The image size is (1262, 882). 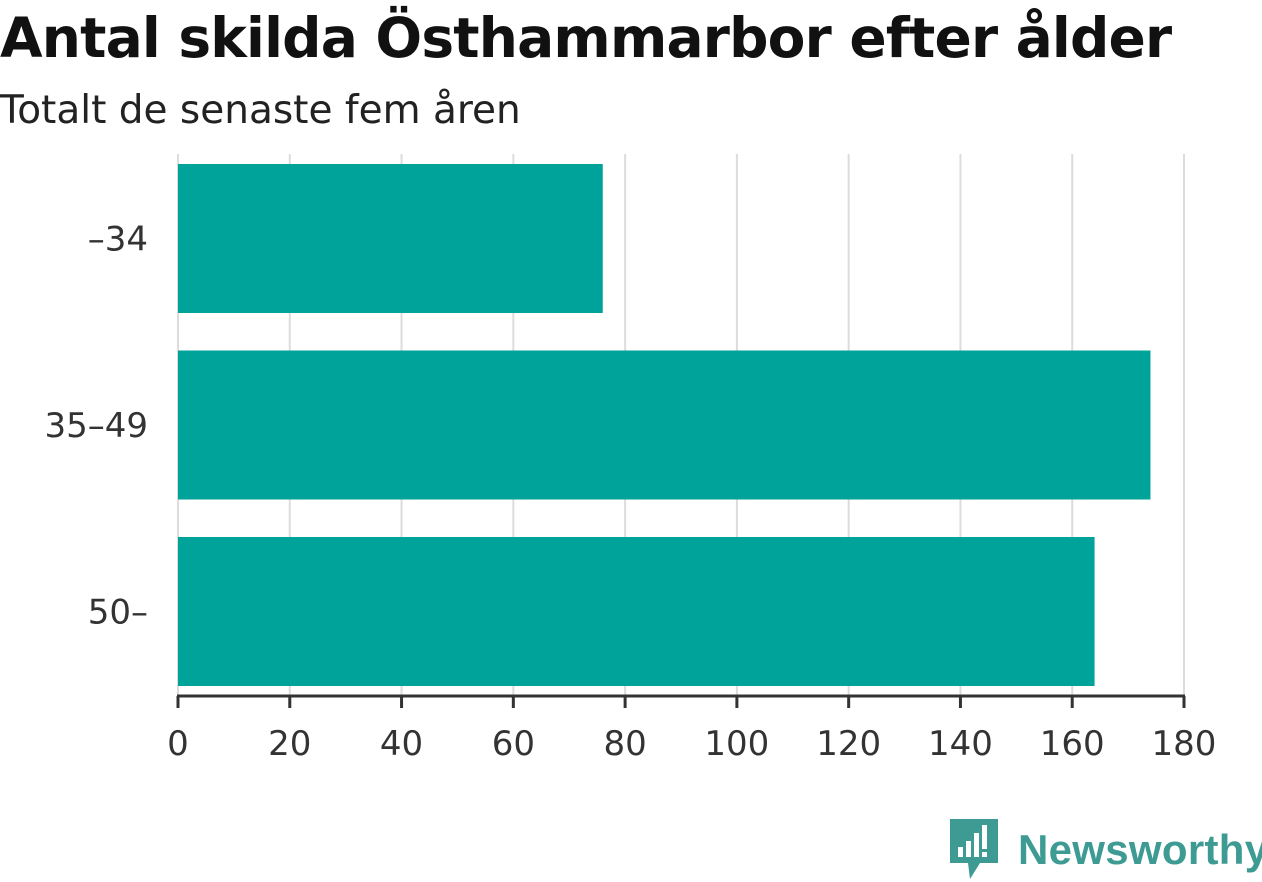 I want to click on x-tick-label: 20, so click(x=289, y=744).